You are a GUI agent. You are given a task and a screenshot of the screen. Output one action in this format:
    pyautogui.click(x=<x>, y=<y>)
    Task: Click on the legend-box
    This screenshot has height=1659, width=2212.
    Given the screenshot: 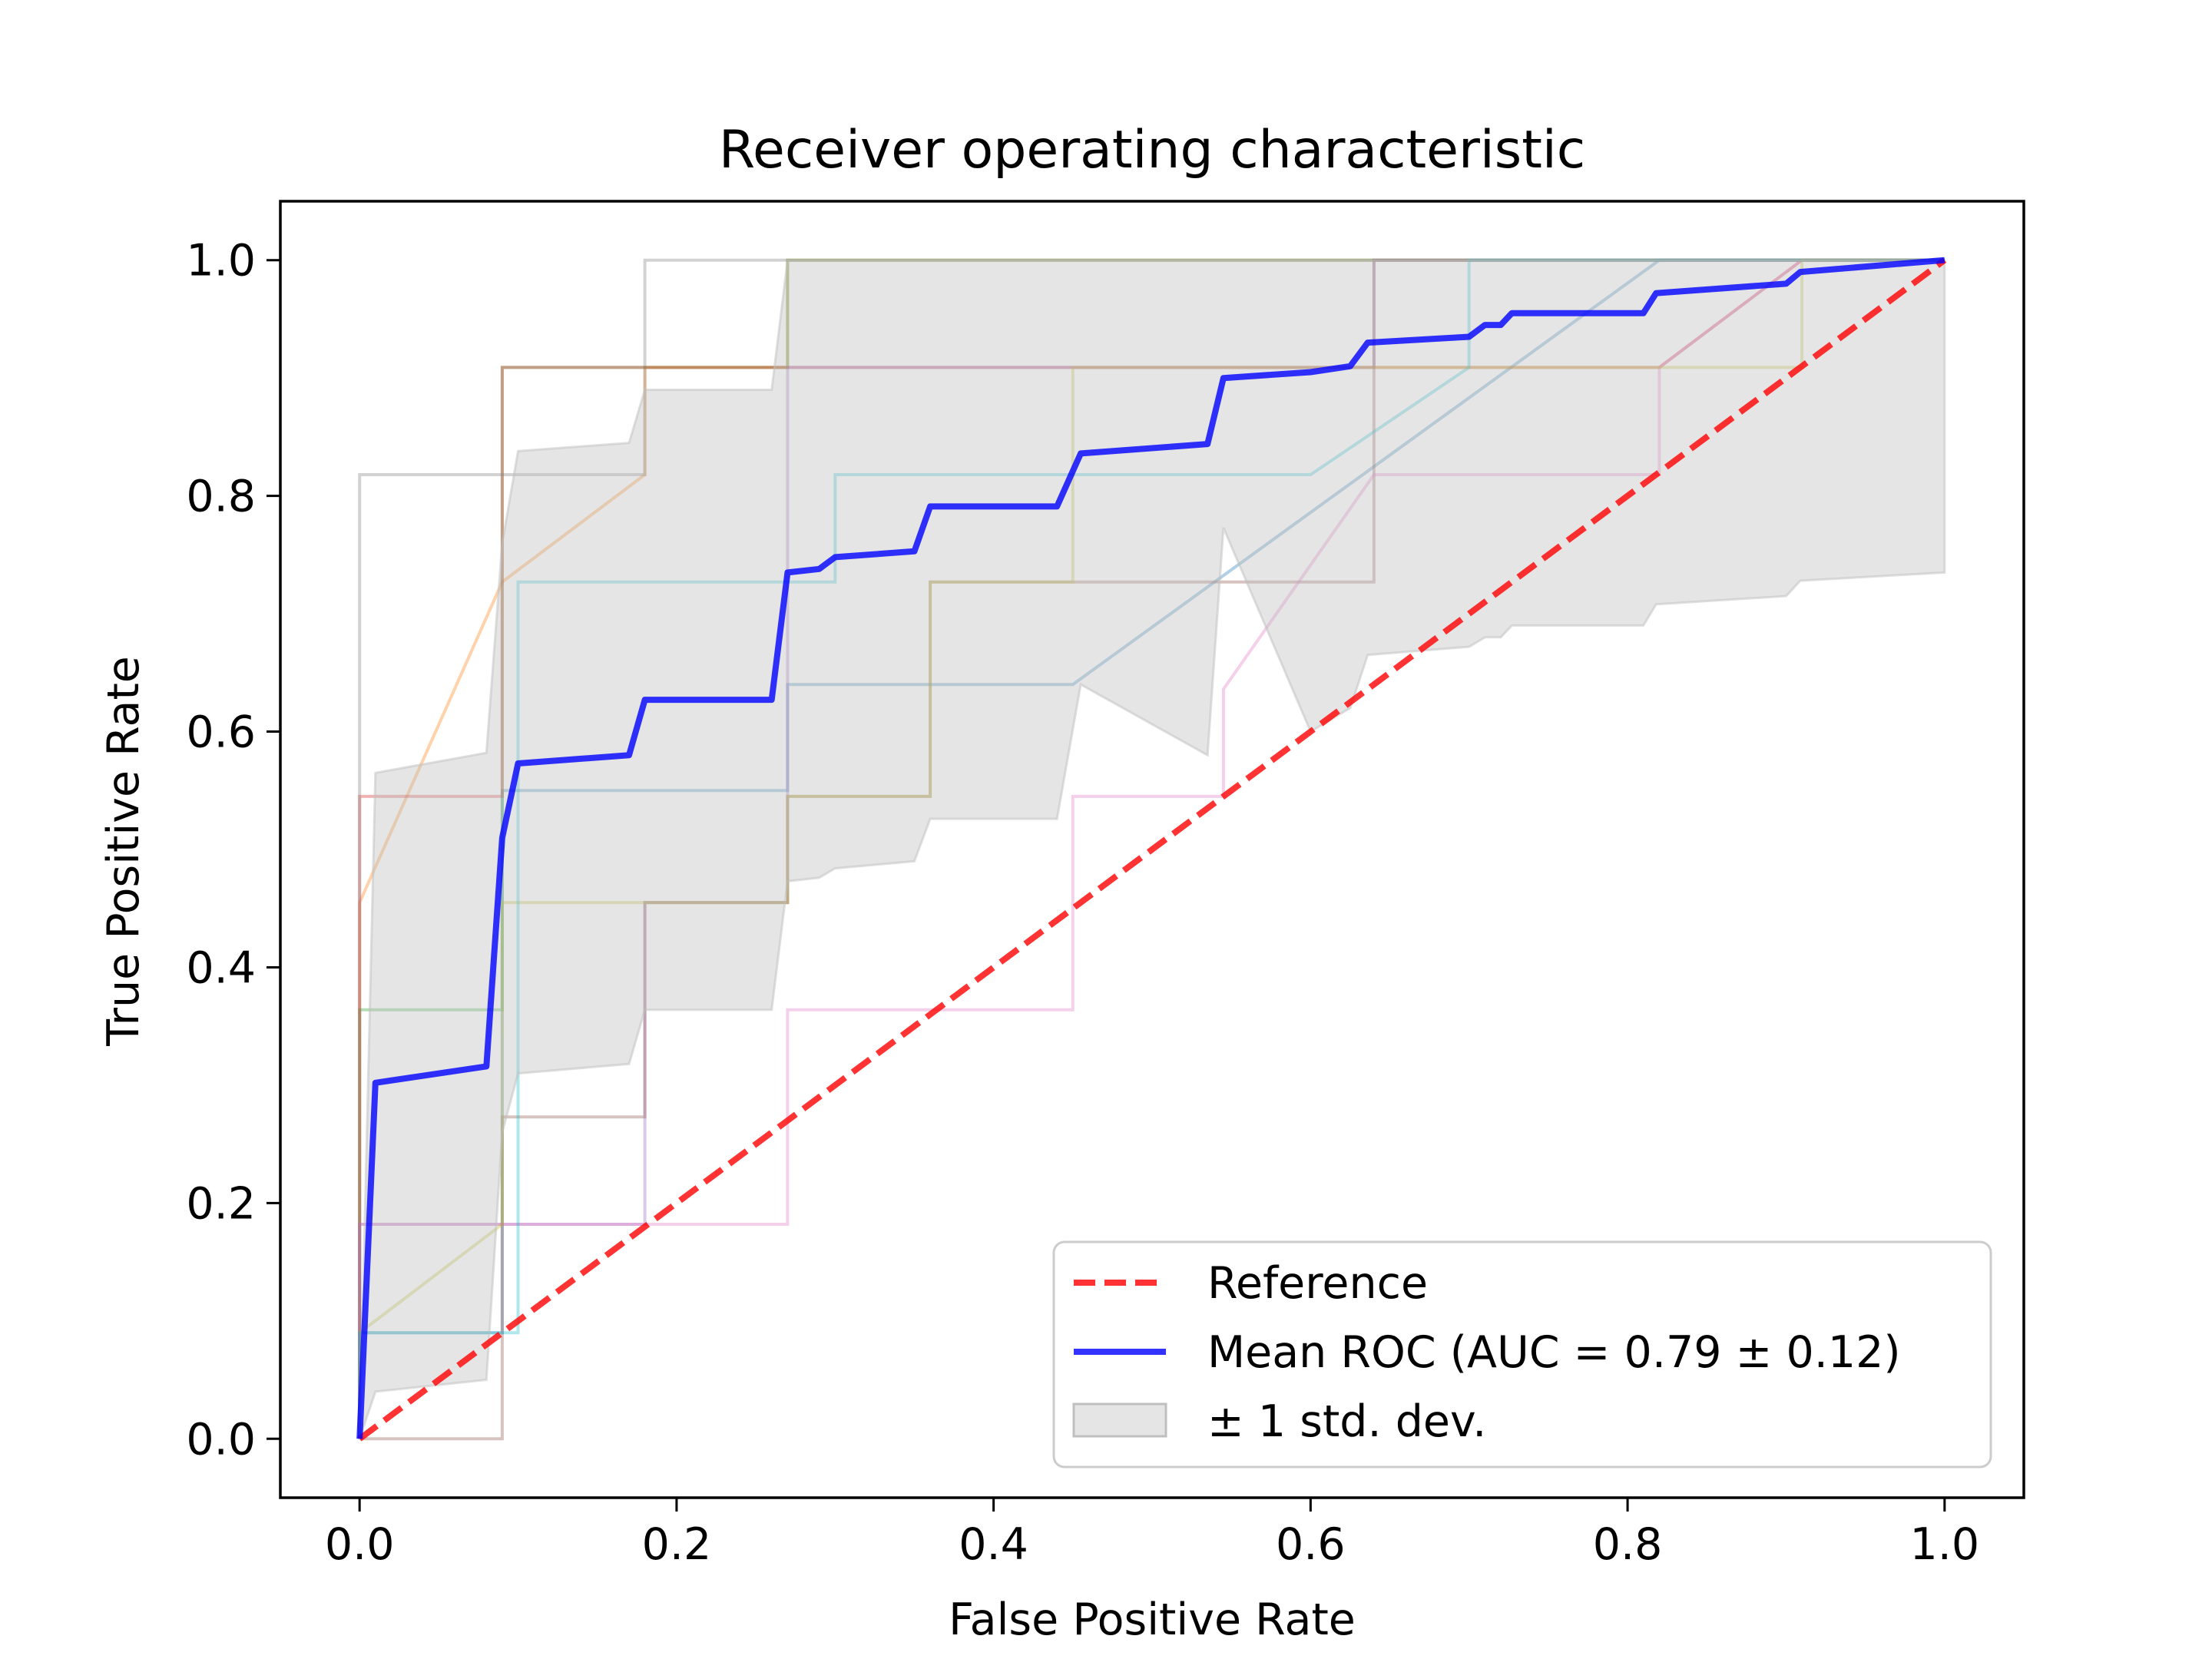 What is the action you would take?
    pyautogui.click(x=1522, y=1354)
    